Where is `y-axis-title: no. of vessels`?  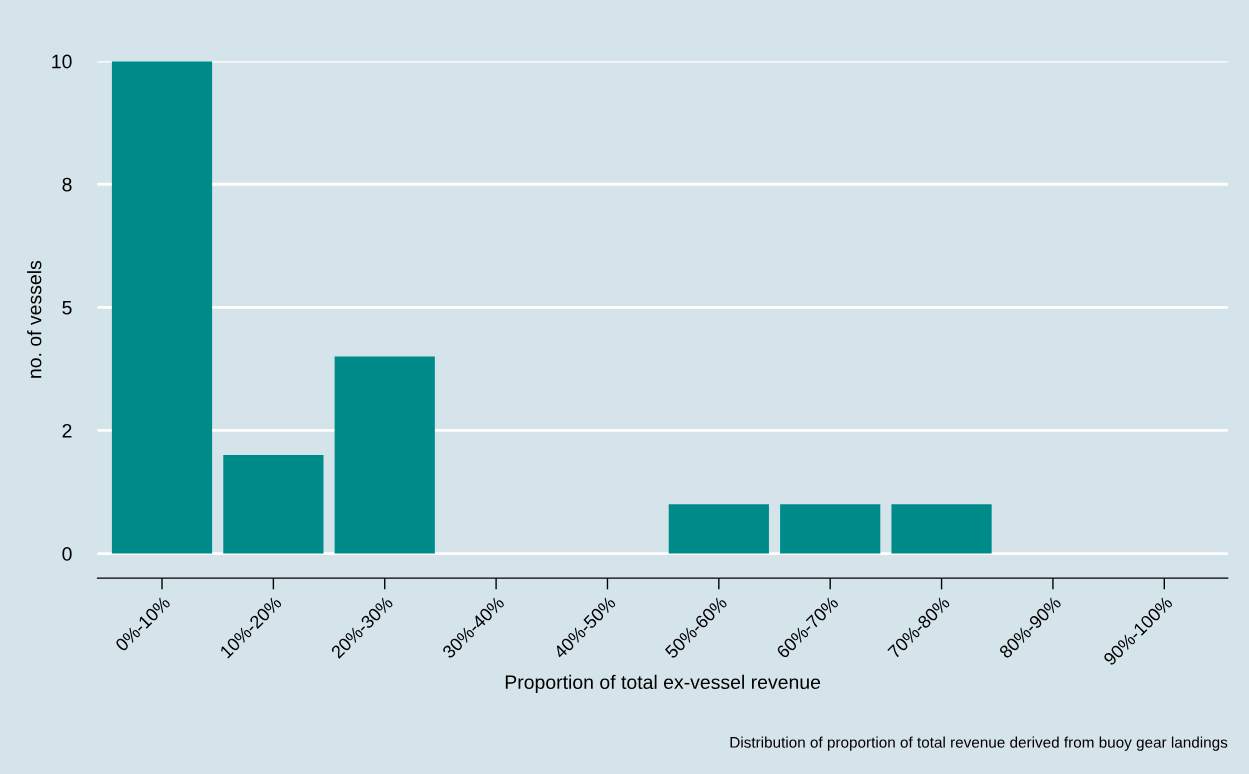
y-axis-title: no. of vessels is located at coordinates (34, 319).